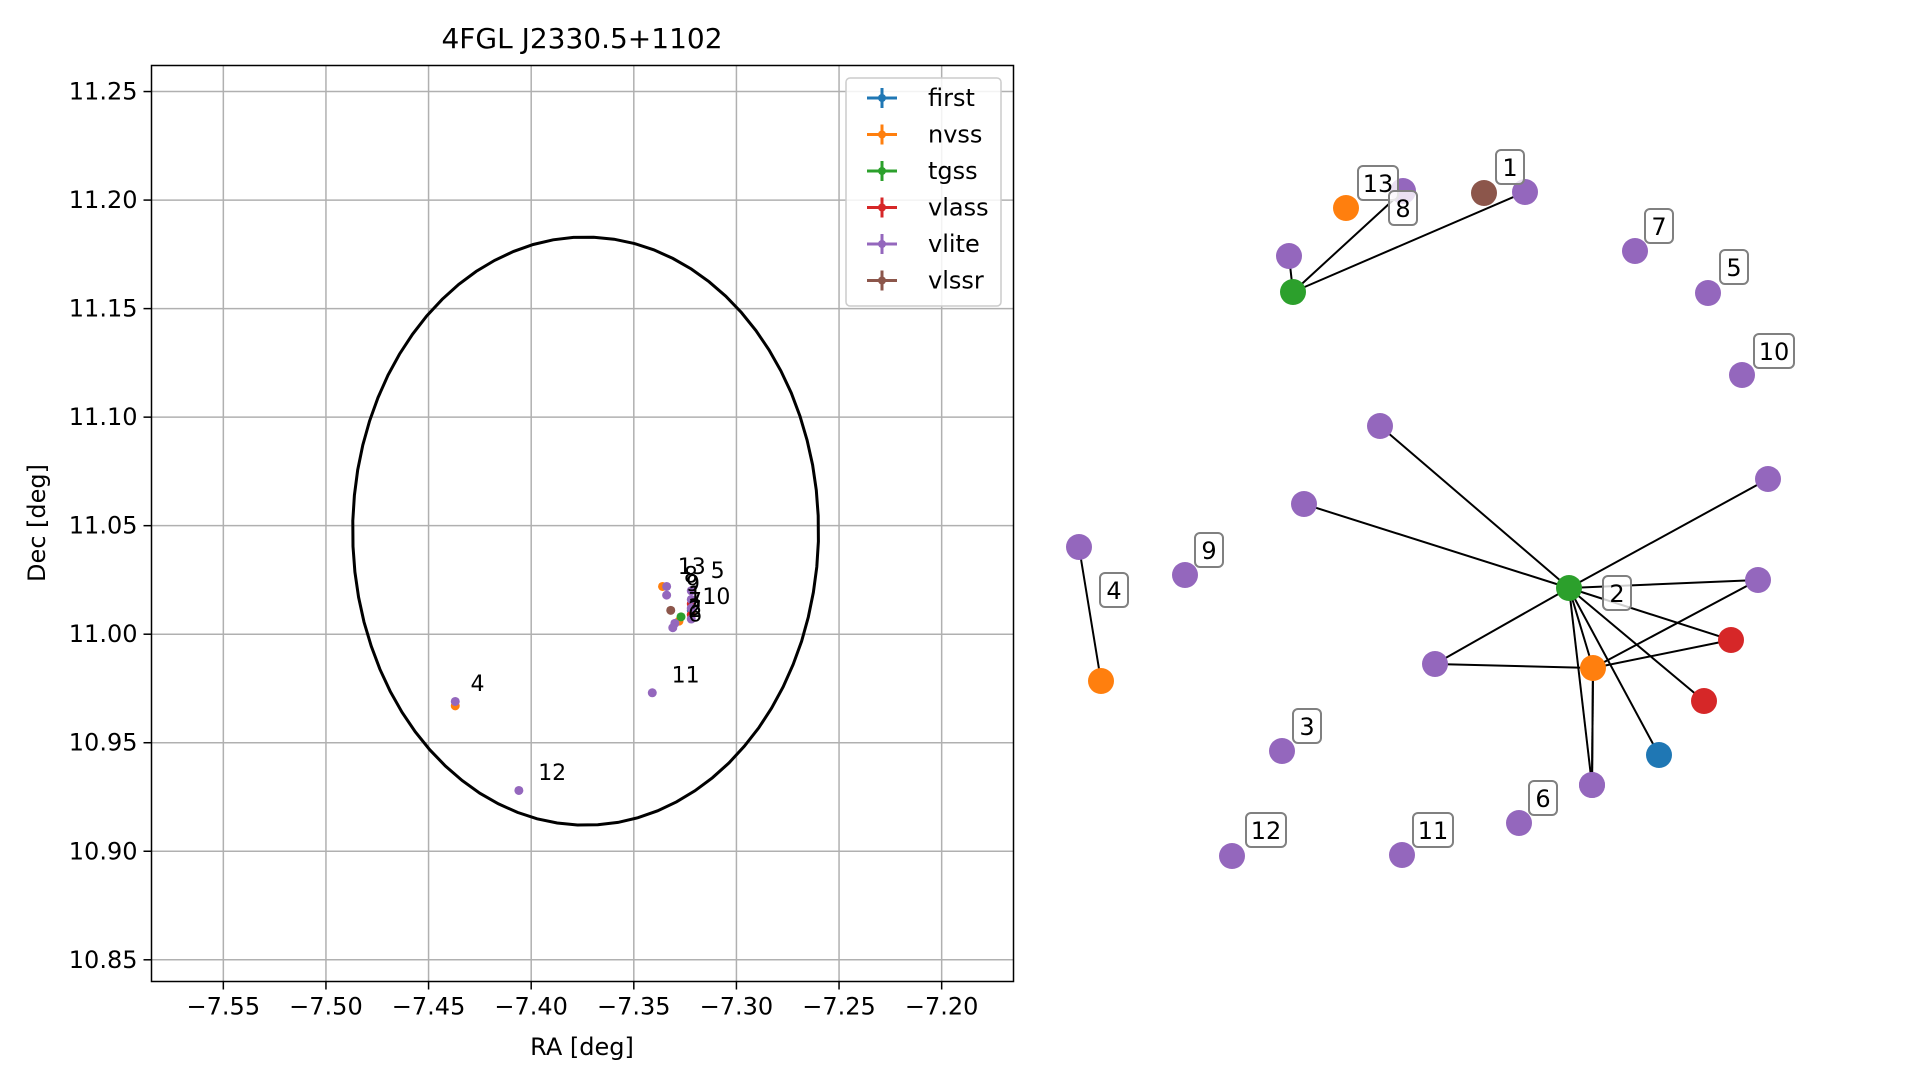  What do you see at coordinates (1542, 799) in the screenshot?
I see `network-label-text: 6` at bounding box center [1542, 799].